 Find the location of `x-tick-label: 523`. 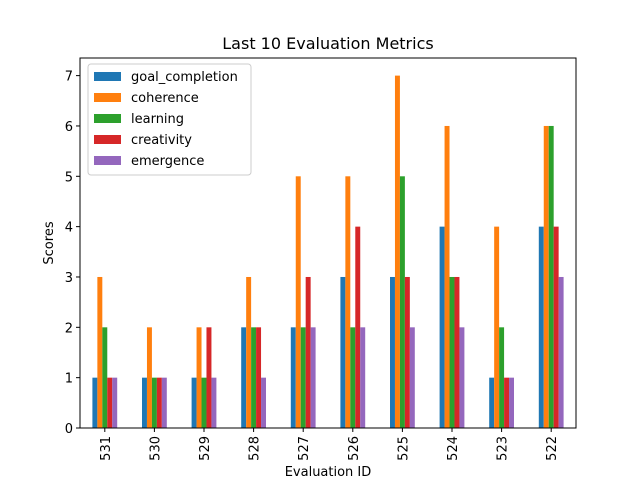

x-tick-label: 523 is located at coordinates (503, 448).